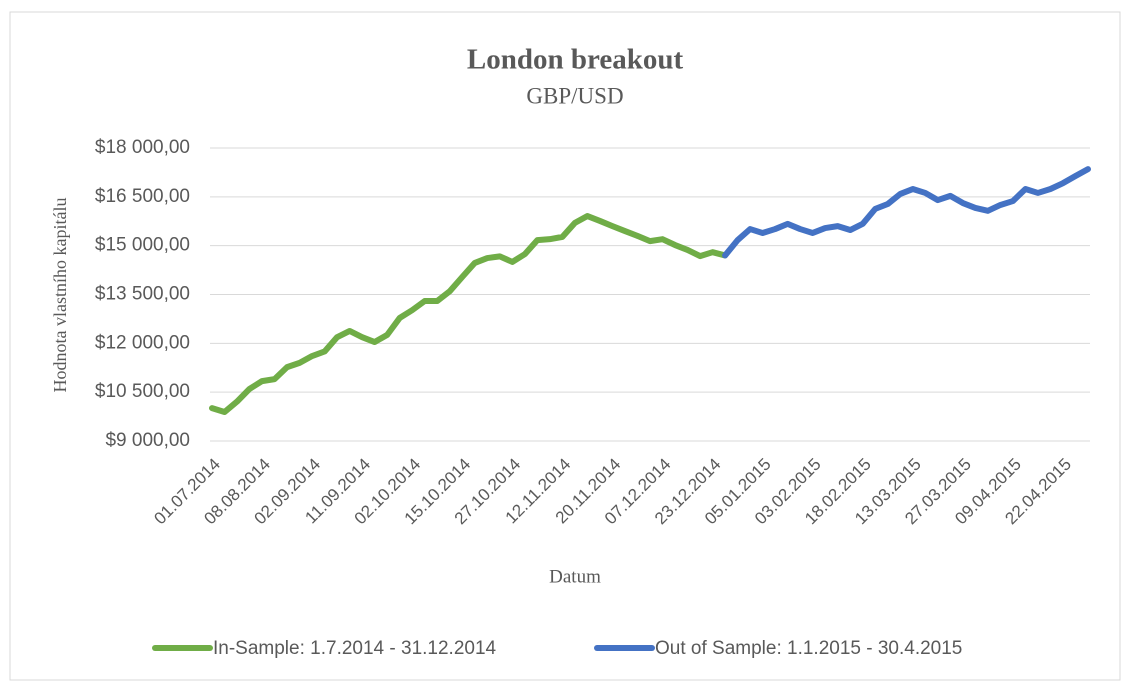  I want to click on chart-title: London breakout, so click(575, 60).